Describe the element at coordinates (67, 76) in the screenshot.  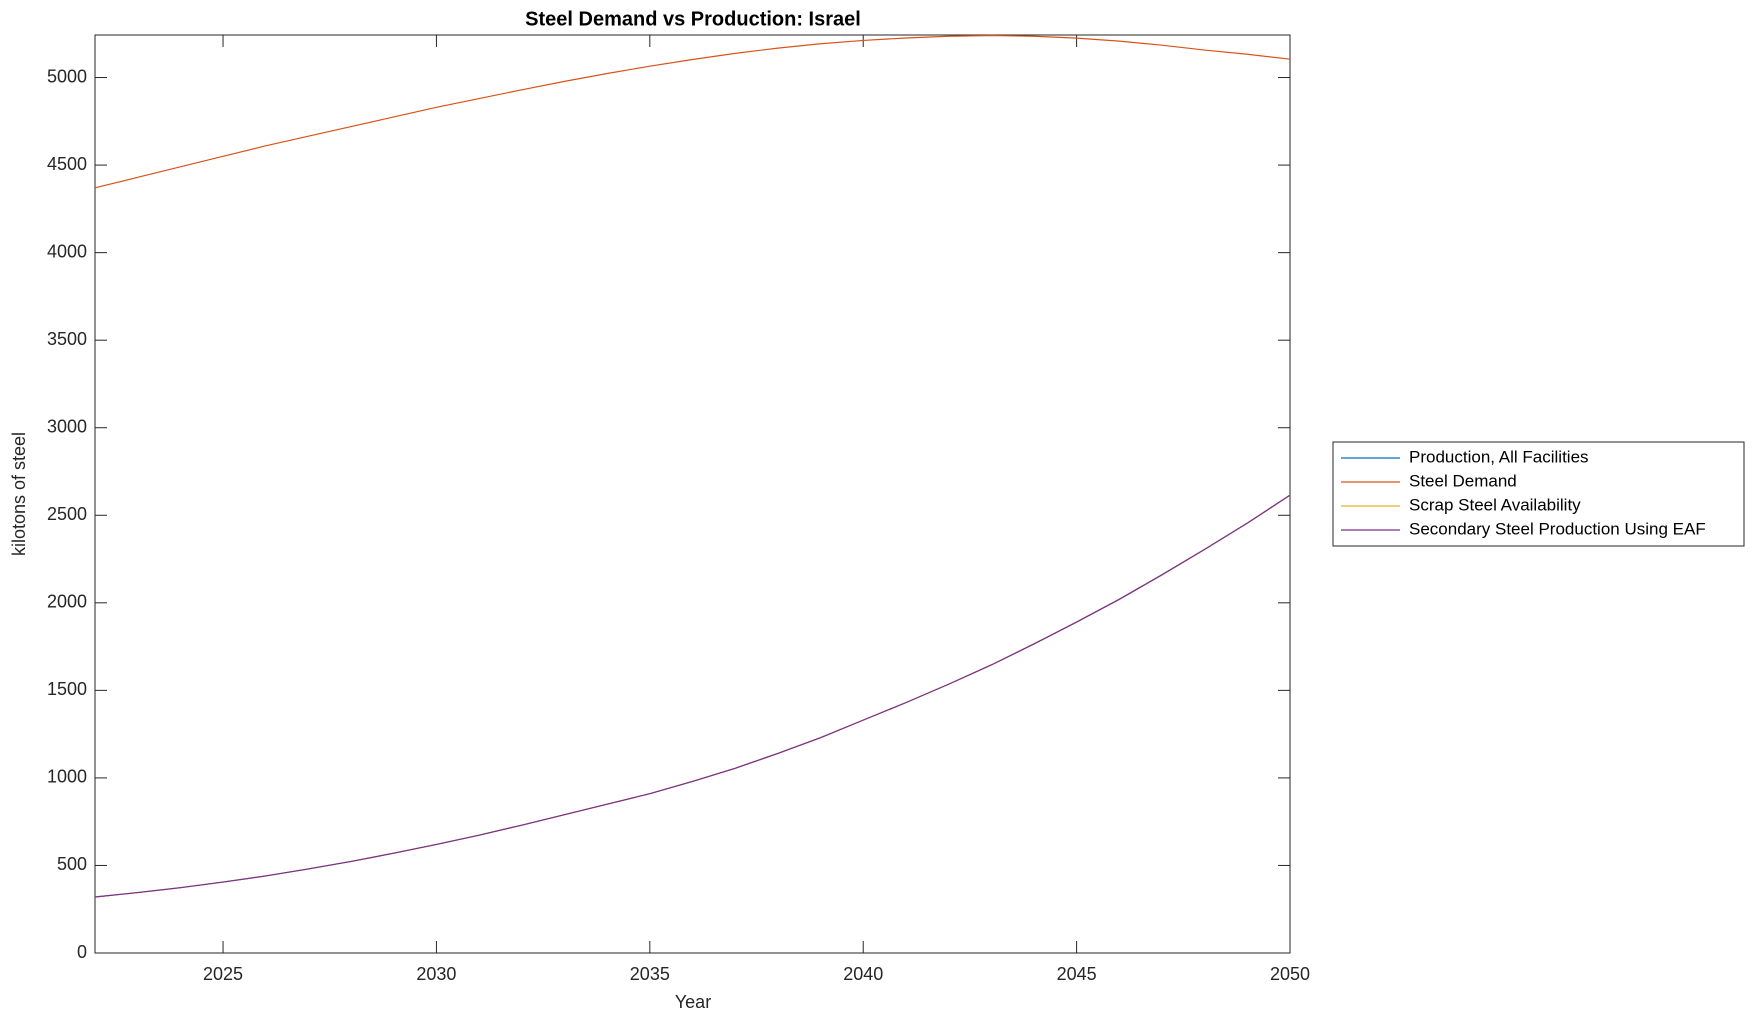
I see `y-tick-label: 5000` at that location.